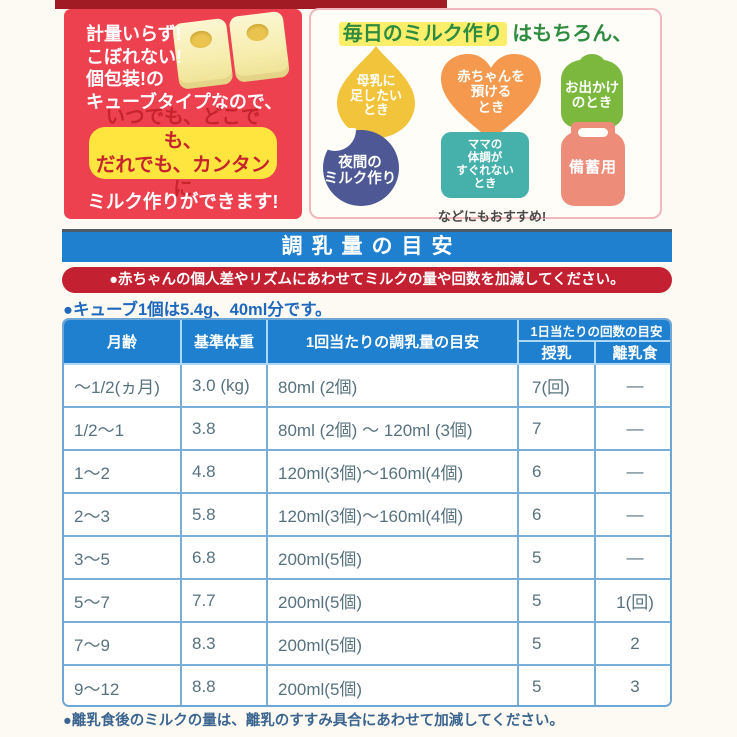 The width and height of the screenshot is (737, 737). I want to click on badge-mom-unwell: ママの 体調が すぐれない とき, so click(485, 165).